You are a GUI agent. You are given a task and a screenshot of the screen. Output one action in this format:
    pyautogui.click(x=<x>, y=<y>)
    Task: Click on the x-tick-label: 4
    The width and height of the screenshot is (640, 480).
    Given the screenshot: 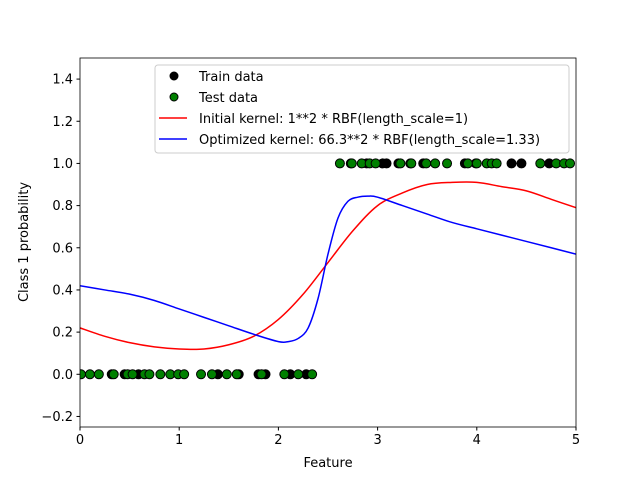 What is the action you would take?
    pyautogui.click(x=477, y=440)
    